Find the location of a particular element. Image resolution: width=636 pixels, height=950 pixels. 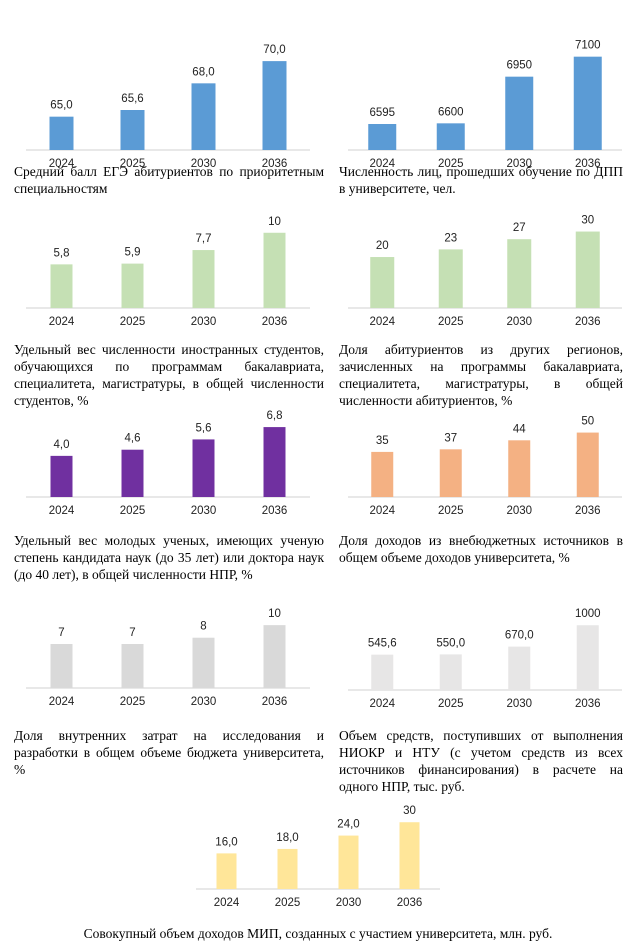

chart-svg: 65,0 2024 65,6 2025 68,0 2030 70,0 2036 is located at coordinates (168, 107).